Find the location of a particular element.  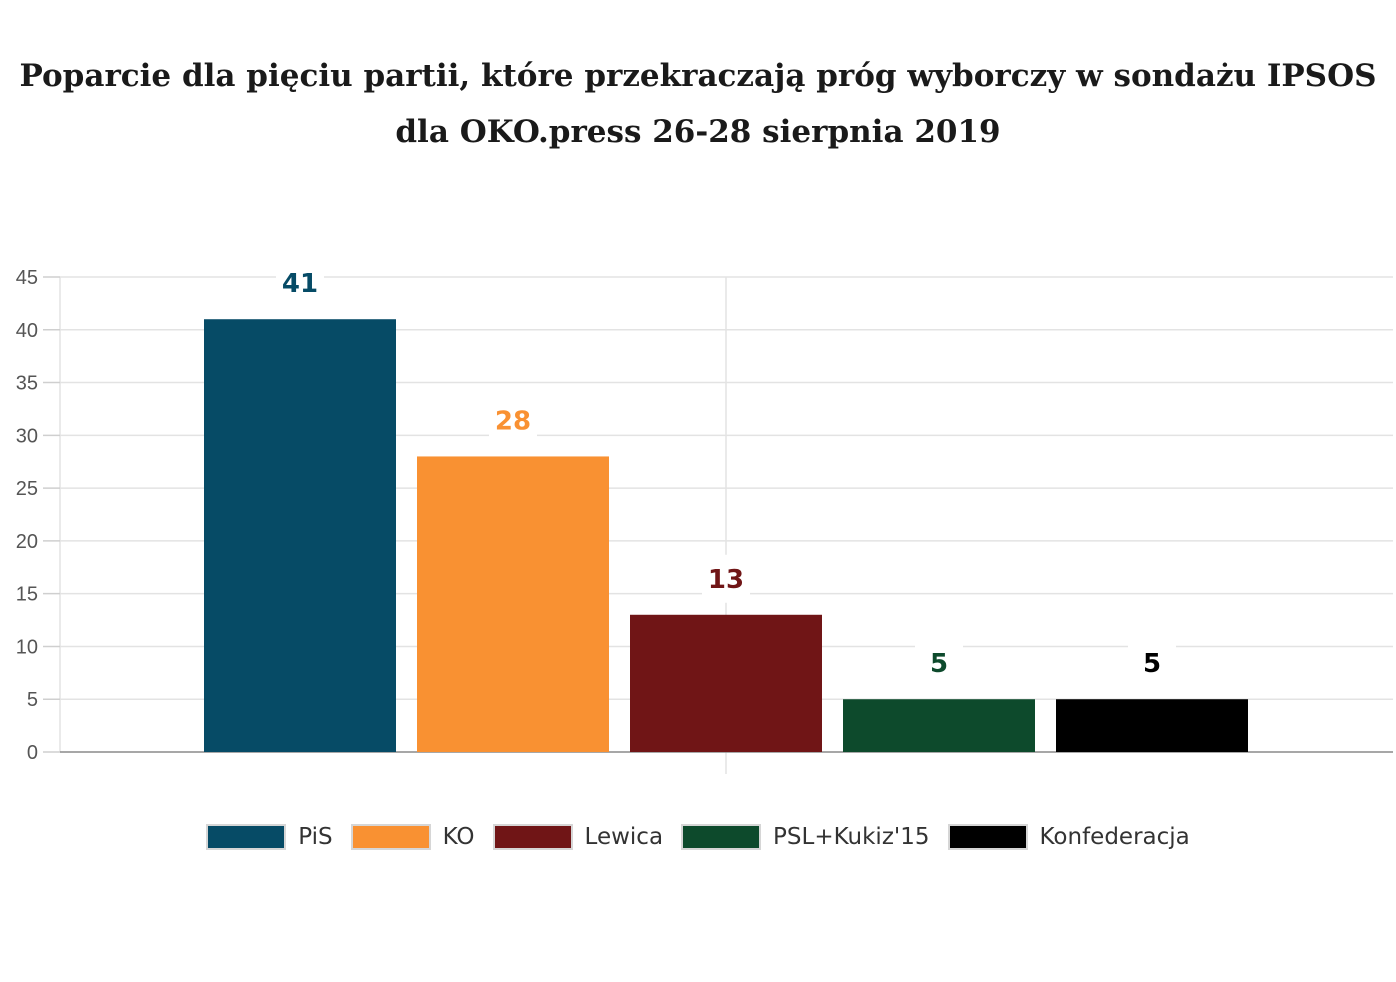

y-tick-label: 5 is located at coordinates (32, 700).